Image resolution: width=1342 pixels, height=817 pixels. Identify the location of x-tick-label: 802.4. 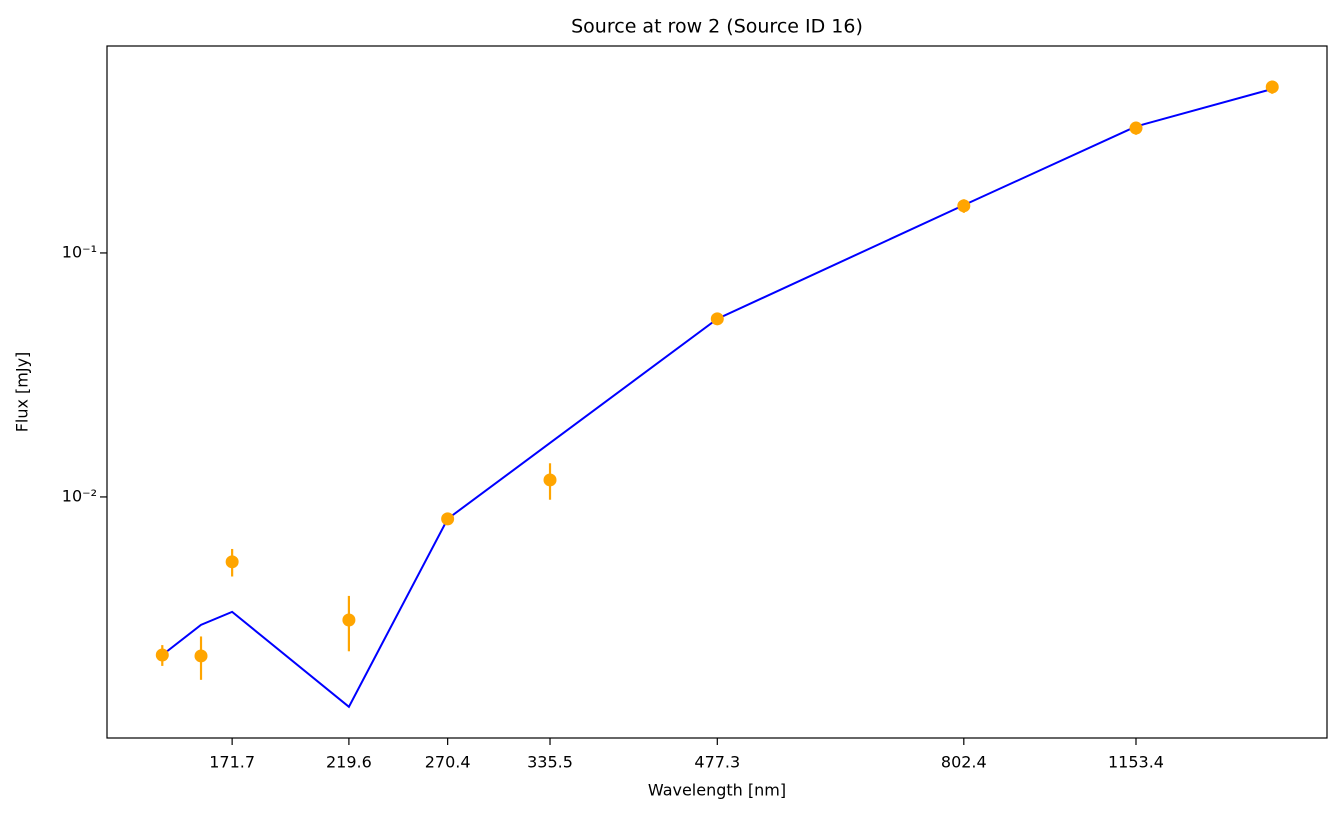
(964, 762).